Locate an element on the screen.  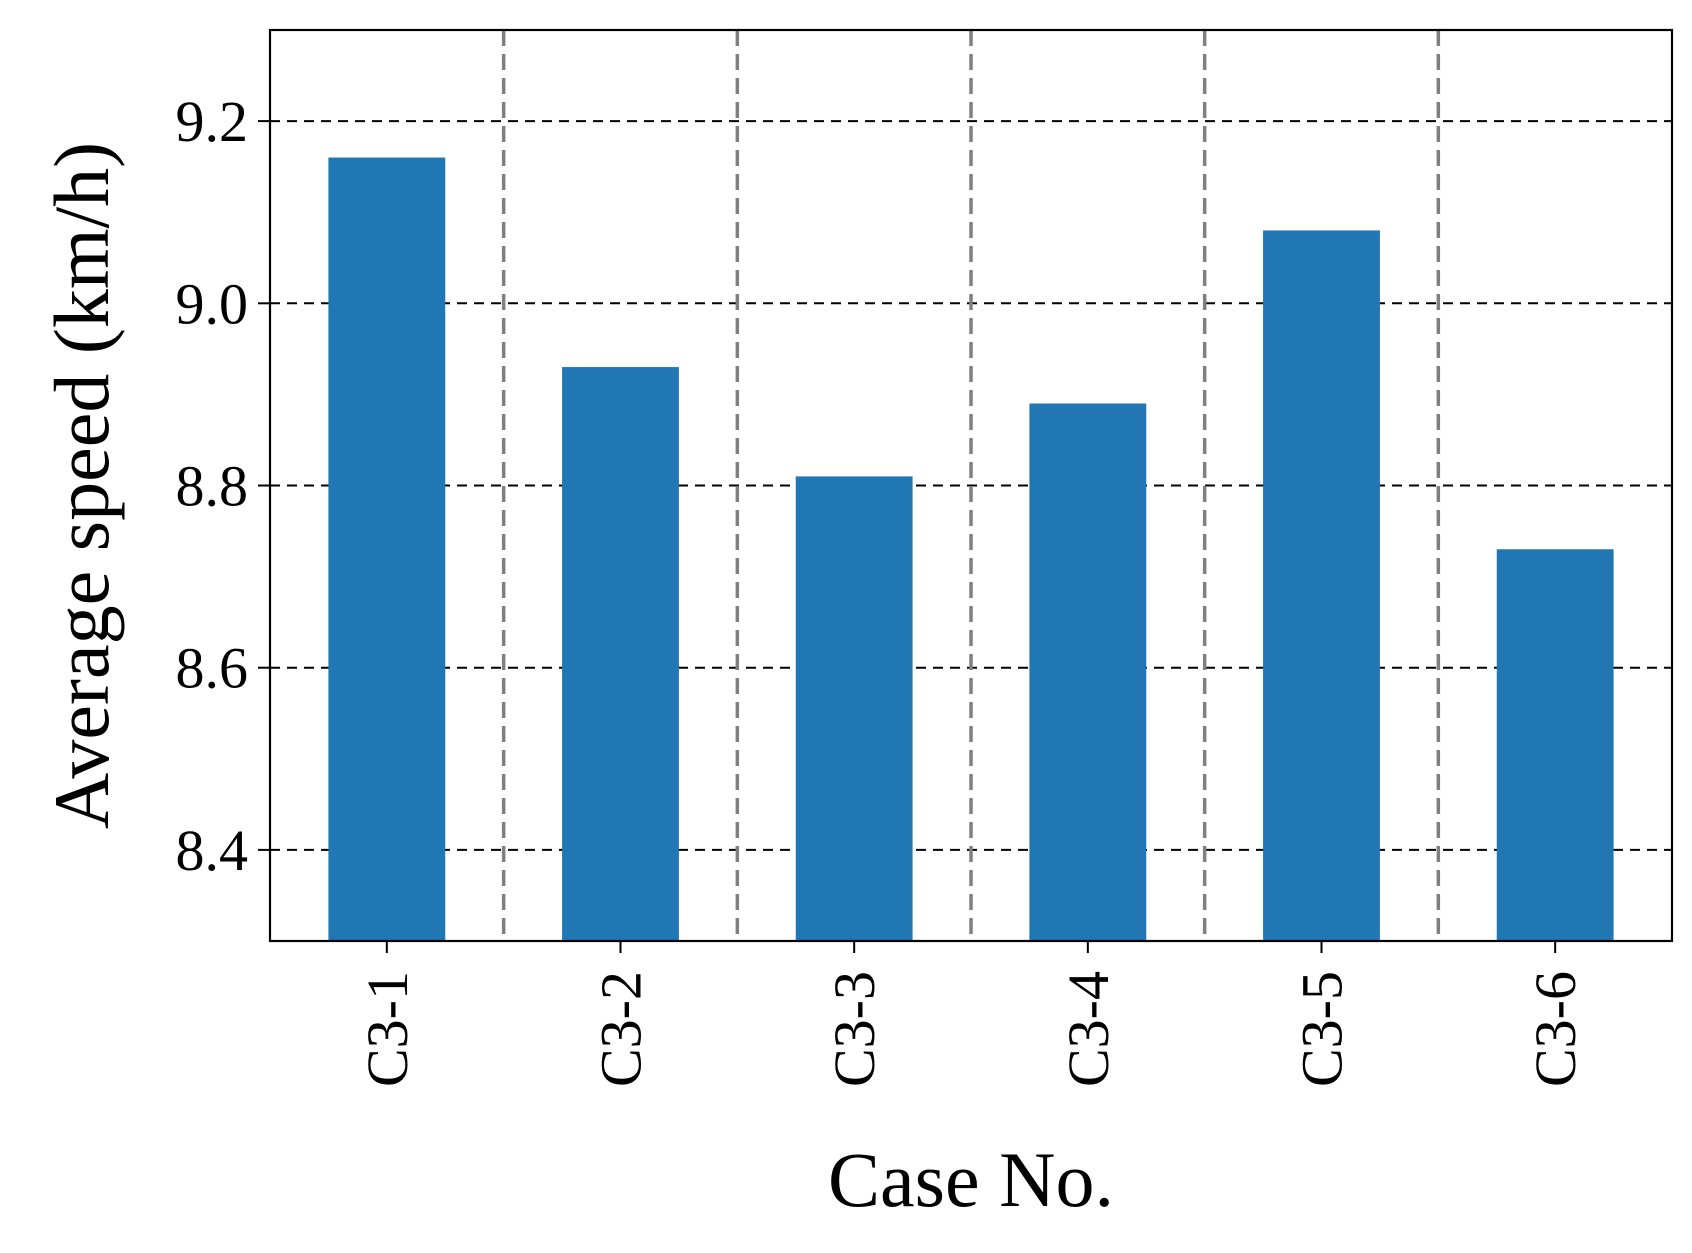
y-axis-title: Average speed (km/h) is located at coordinates (81, 485).